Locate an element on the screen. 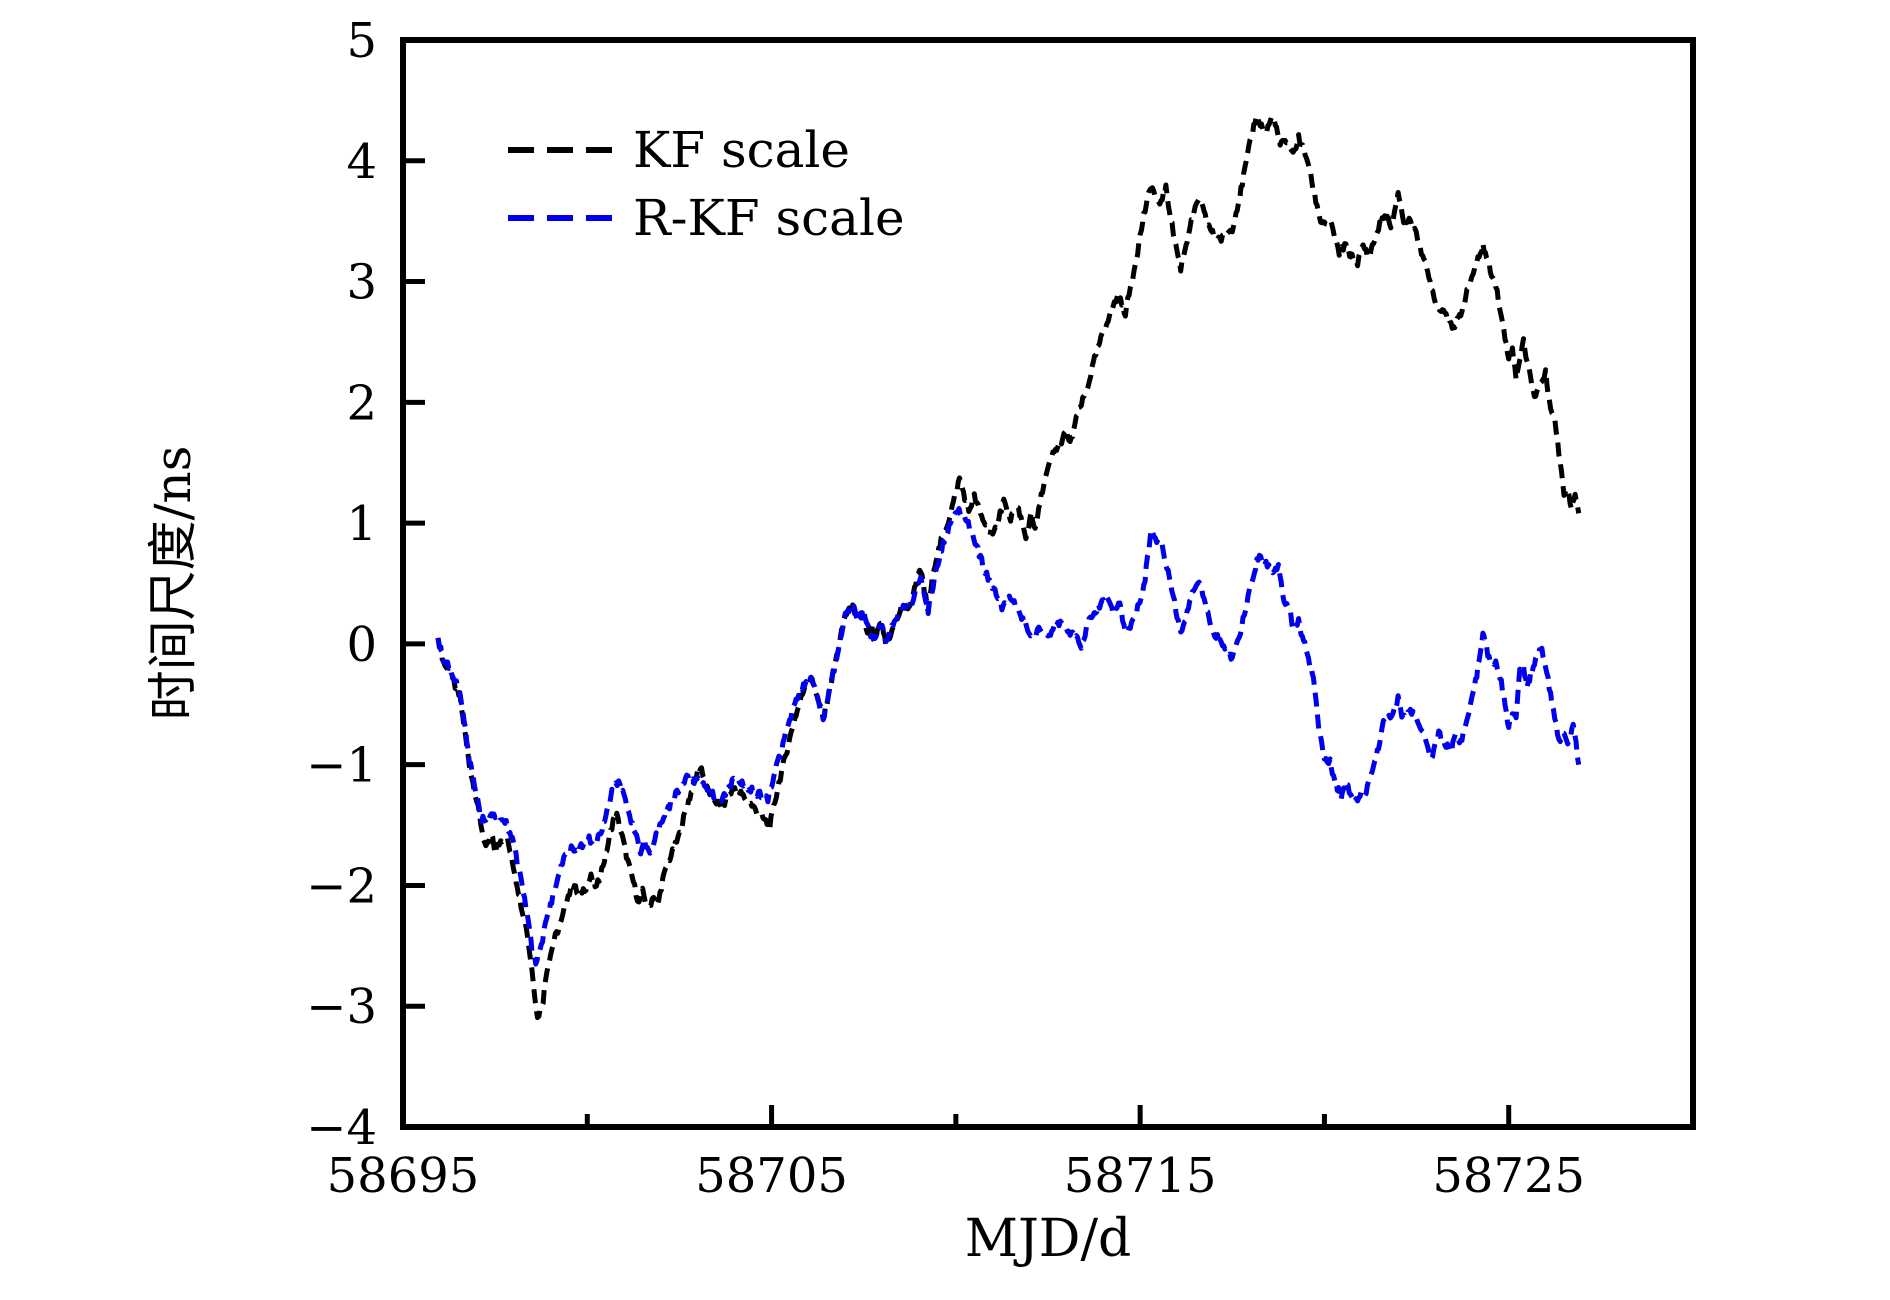 The image size is (1890, 1300). y-tick-label: 1 is located at coordinates (361, 524).